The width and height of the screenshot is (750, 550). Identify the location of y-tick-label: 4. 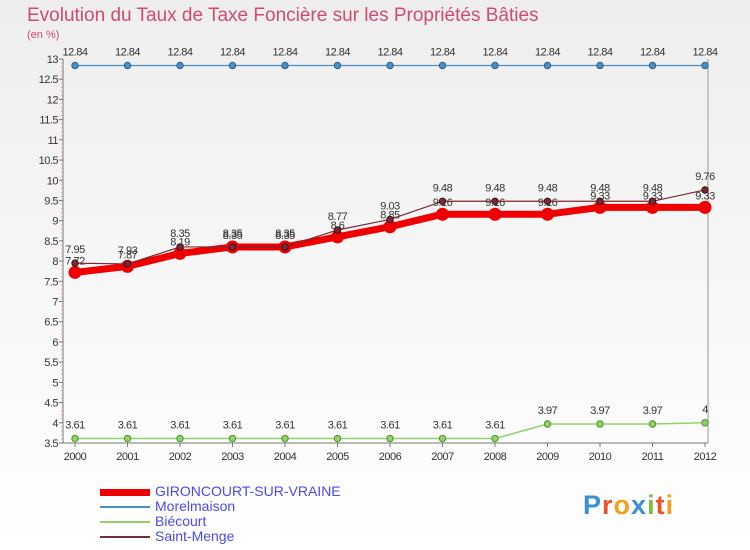
(55, 424).